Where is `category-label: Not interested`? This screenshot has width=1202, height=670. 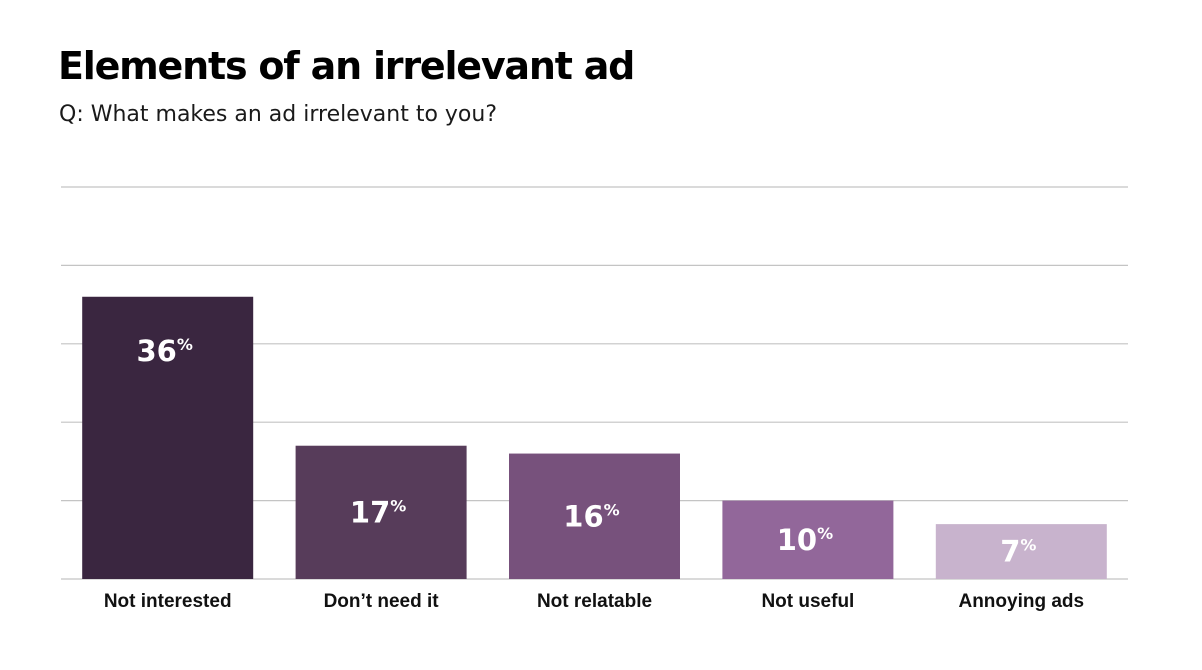
category-label: Not interested is located at coordinates (168, 601).